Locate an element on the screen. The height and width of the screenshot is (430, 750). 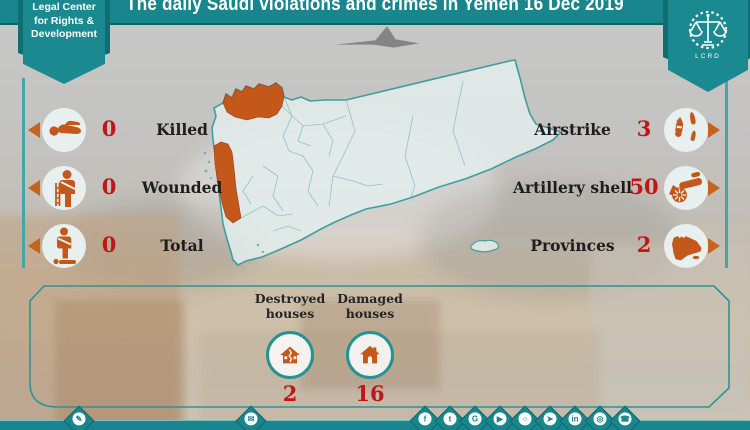
killed-icon is located at coordinates (64, 130).